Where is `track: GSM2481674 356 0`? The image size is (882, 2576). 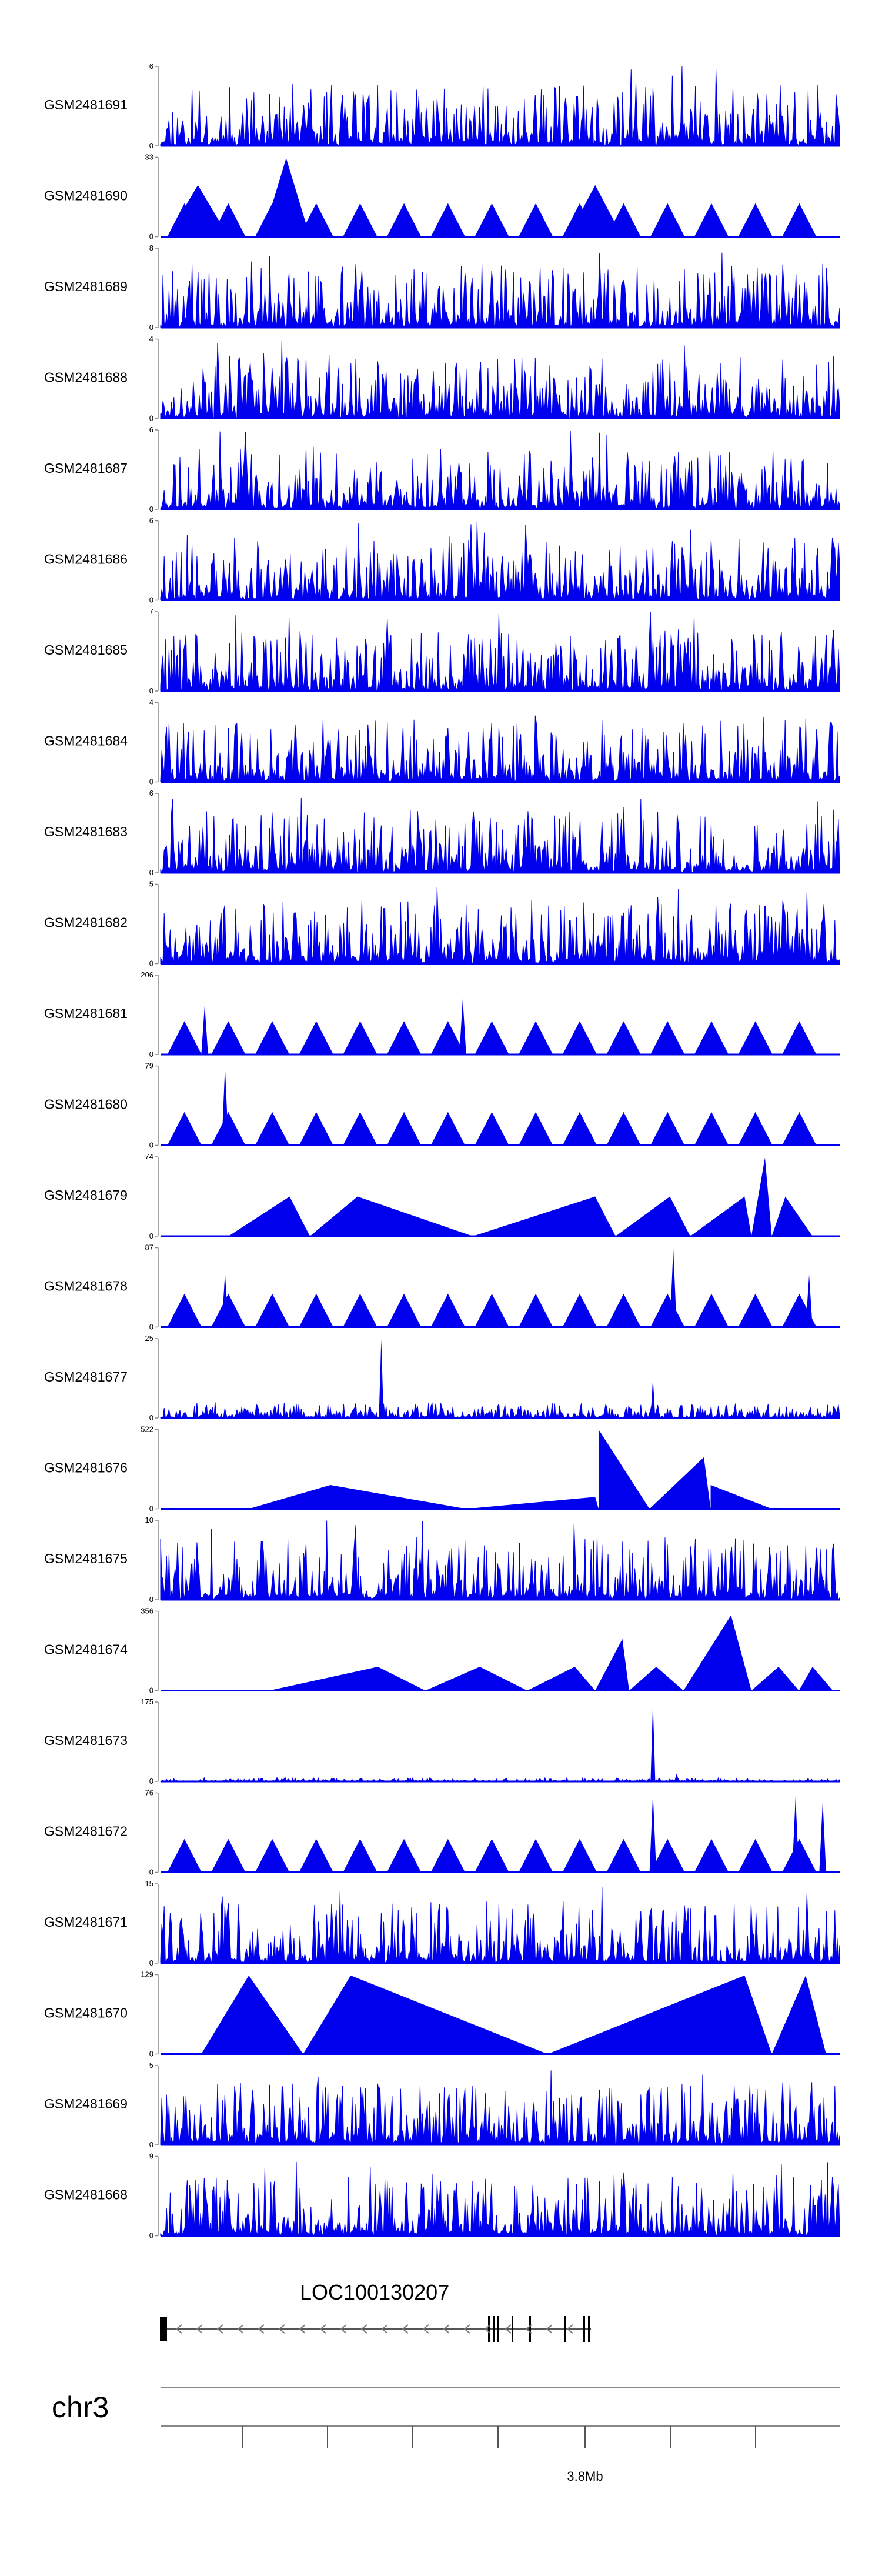 track: GSM2481674 356 0 is located at coordinates (442, 1651).